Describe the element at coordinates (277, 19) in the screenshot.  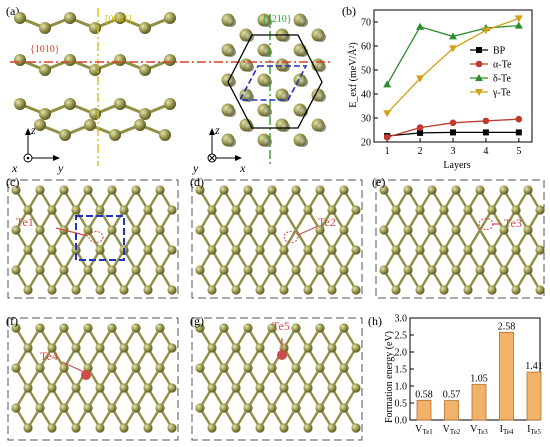
I see `direction-1210-label: {1210}` at that location.